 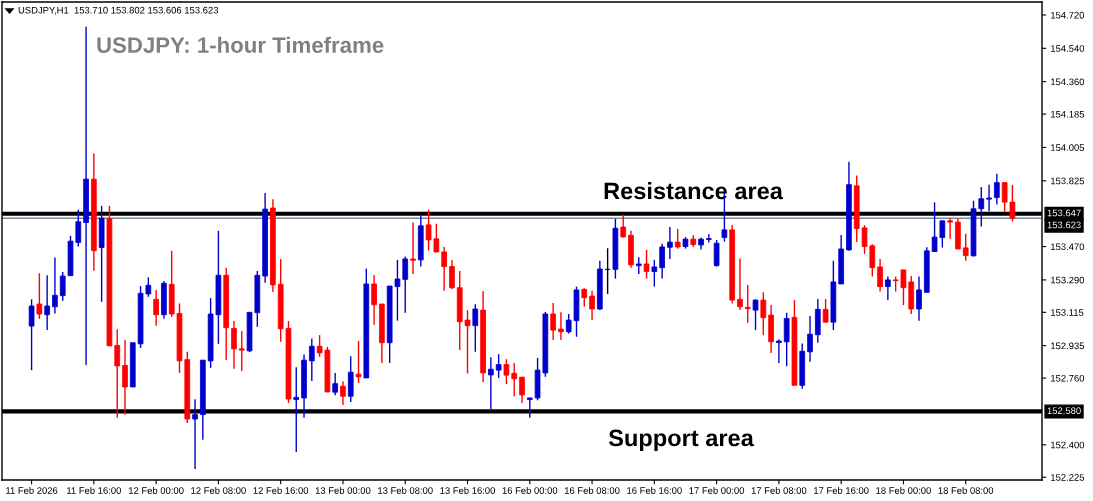 What do you see at coordinates (1068, 247) in the screenshot?
I see `y-tick-label: 153.470` at bounding box center [1068, 247].